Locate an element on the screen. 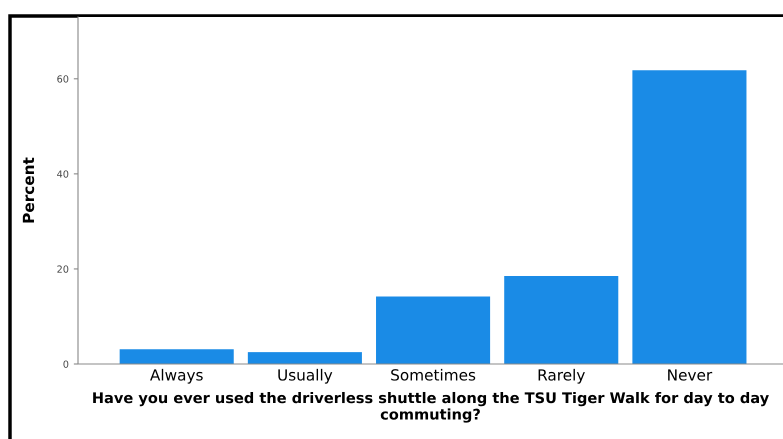 This screenshot has height=439, width=783. x-tick-label: Always is located at coordinates (176, 376).